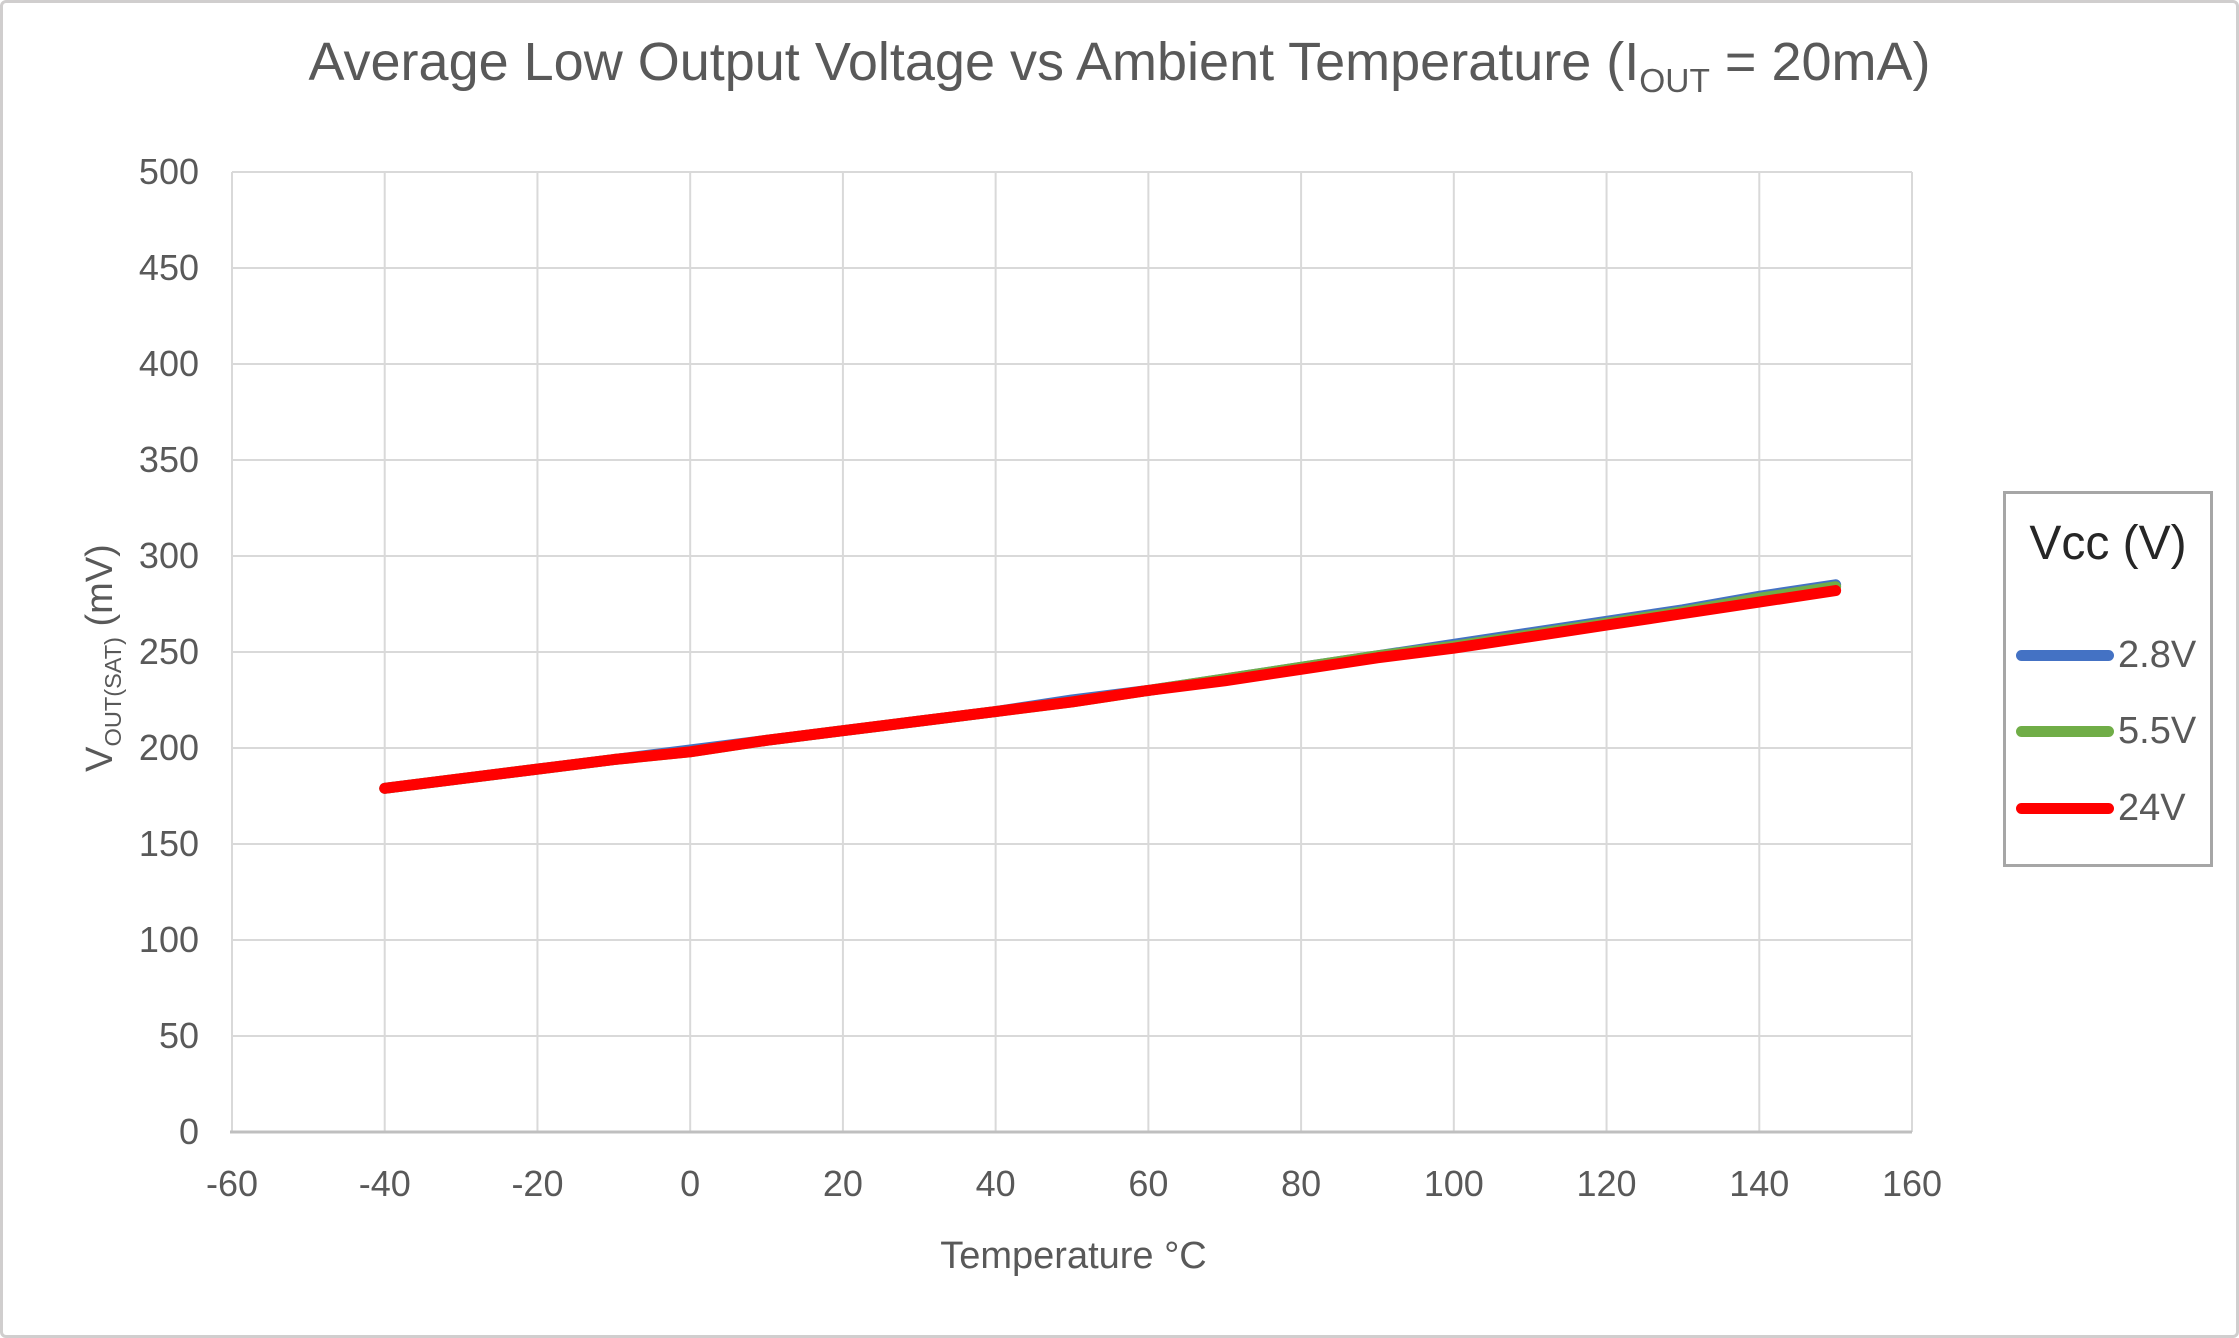 Image resolution: width=2239 pixels, height=1338 pixels. What do you see at coordinates (995, 1183) in the screenshot?
I see `x-tick-label: 40` at bounding box center [995, 1183].